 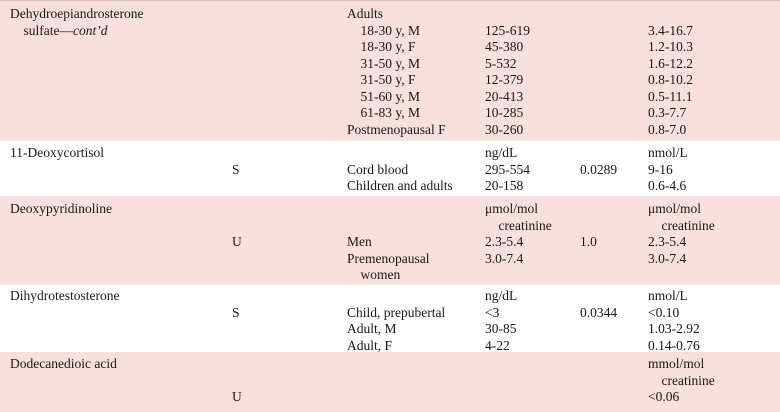 What do you see at coordinates (396, 312) in the screenshot?
I see `group-cell: Child, prepubertal` at bounding box center [396, 312].